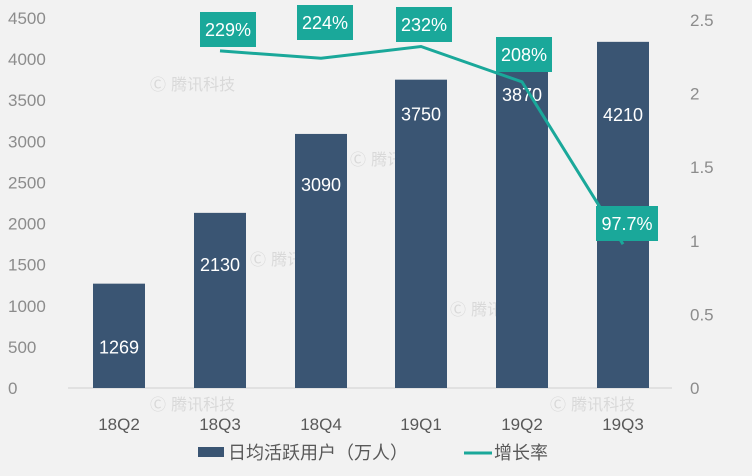 The image size is (752, 476). I want to click on left-axis-tick: 3500, so click(27, 100).